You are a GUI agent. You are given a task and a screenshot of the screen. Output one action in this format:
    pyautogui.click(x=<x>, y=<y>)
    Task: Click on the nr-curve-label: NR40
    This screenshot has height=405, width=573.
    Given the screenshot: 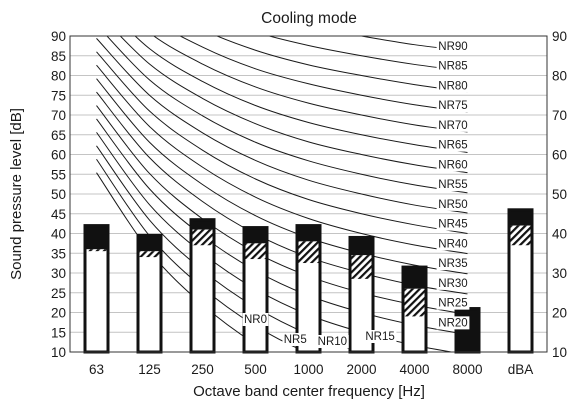 What is the action you would take?
    pyautogui.click(x=452, y=244)
    